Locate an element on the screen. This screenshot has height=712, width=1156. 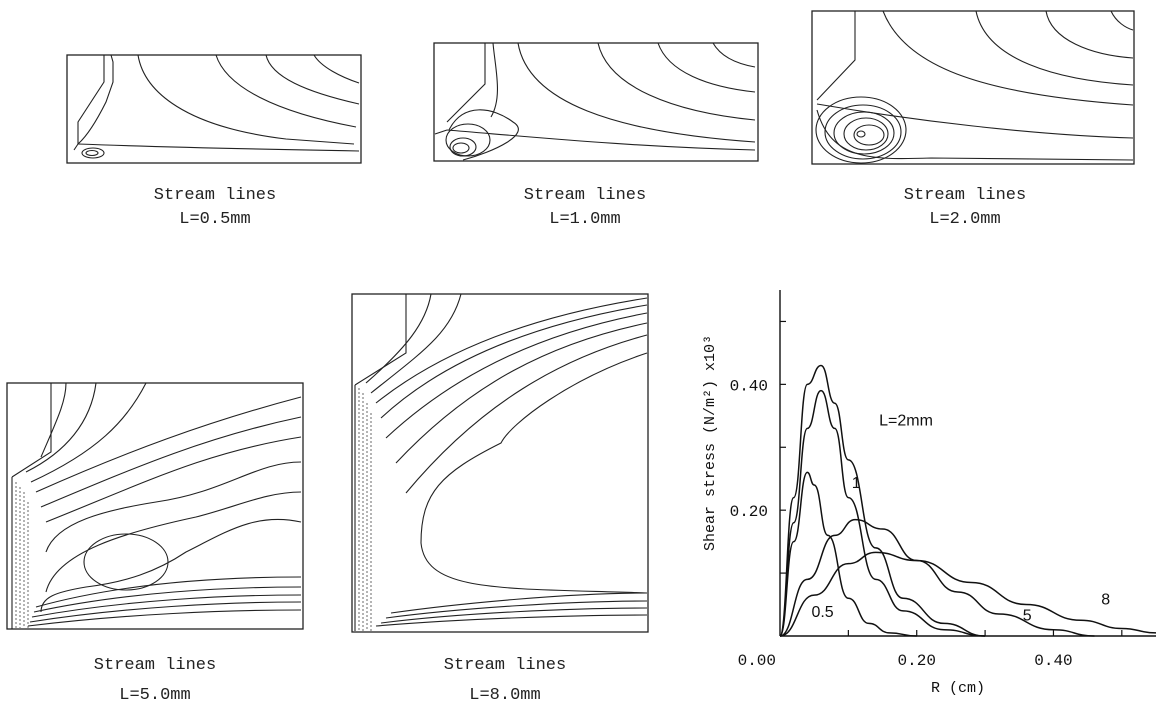
caption-value: L=0.5mm is located at coordinates (215, 219).